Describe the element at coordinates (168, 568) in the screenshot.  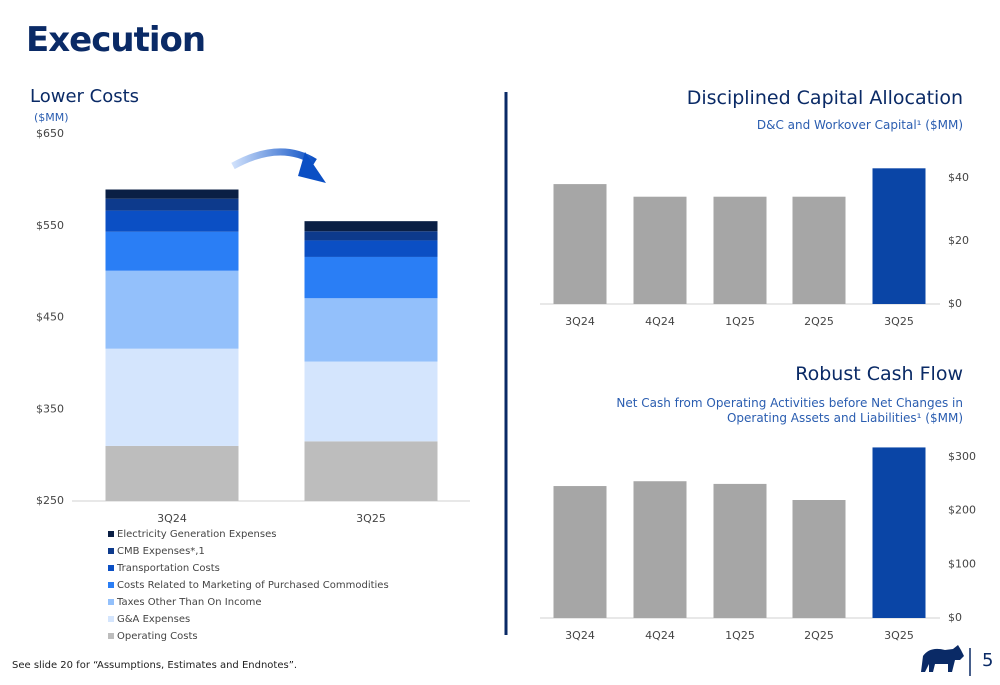
I see `legend-label: Transportation Costs` at that location.